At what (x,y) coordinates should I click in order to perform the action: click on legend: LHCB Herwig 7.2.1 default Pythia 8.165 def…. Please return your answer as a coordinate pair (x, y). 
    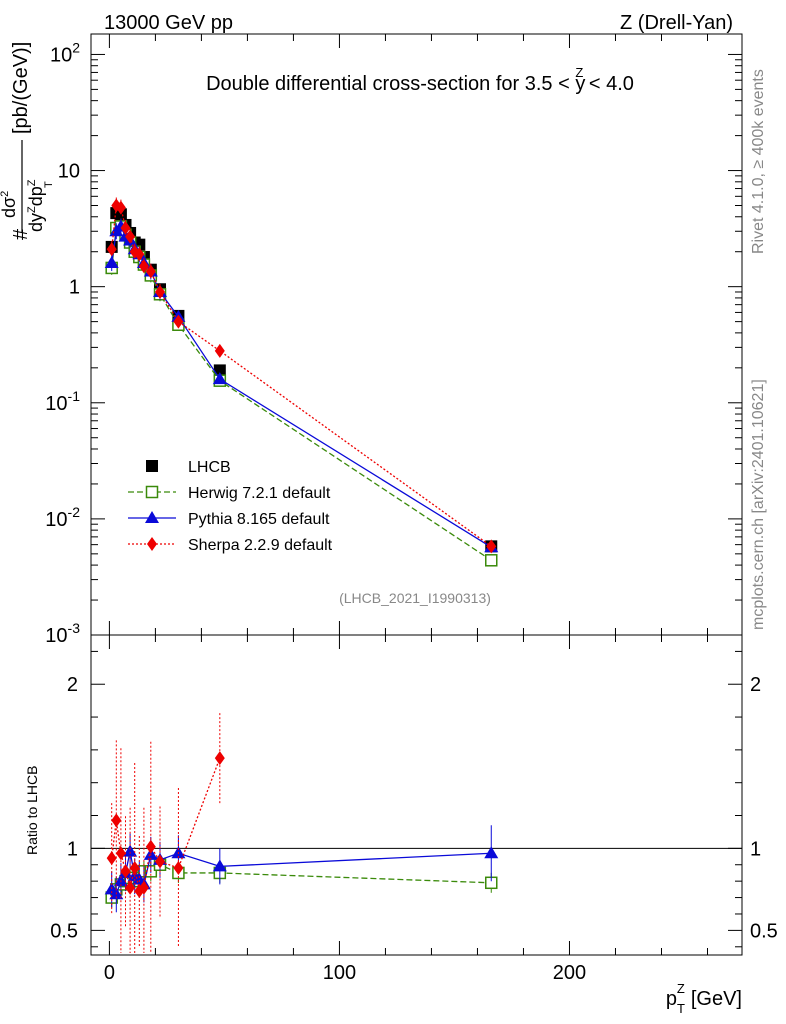
    Looking at the image, I should click on (230, 506).